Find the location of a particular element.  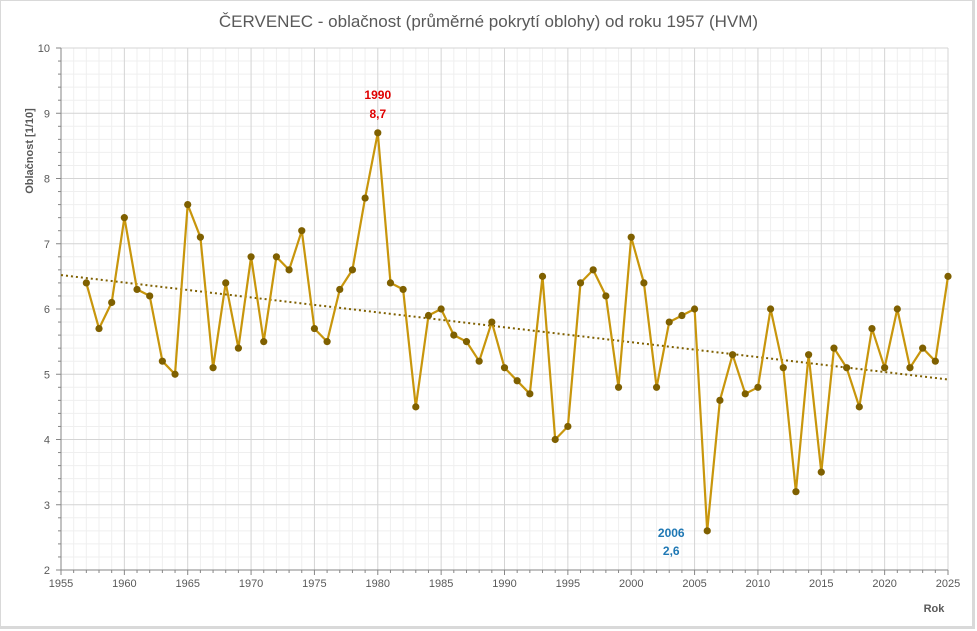

x-tick-label: 1990 is located at coordinates (504, 584).